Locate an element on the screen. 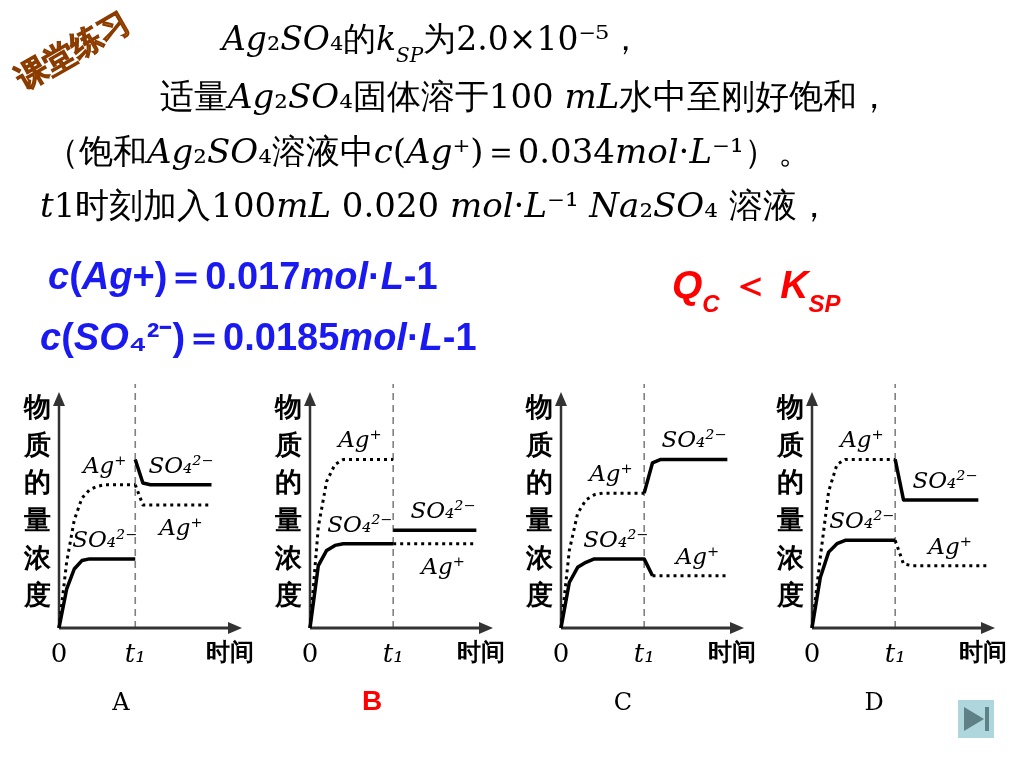  text: 适量Ag₂SO₄固体溶于100 mL水中至刚好饱和， is located at coordinates (526, 96).